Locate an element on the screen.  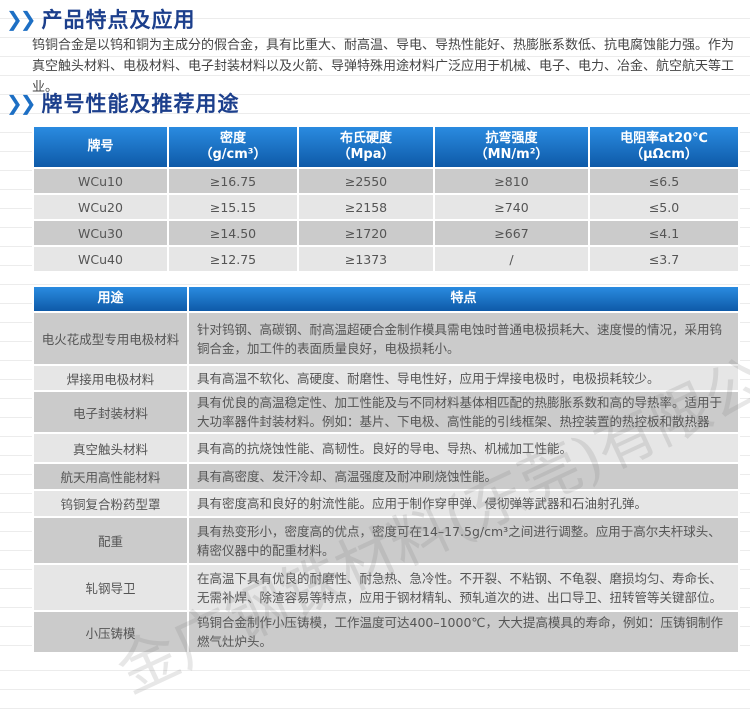
use-cell: 电子封装材料 is located at coordinates (110, 412).